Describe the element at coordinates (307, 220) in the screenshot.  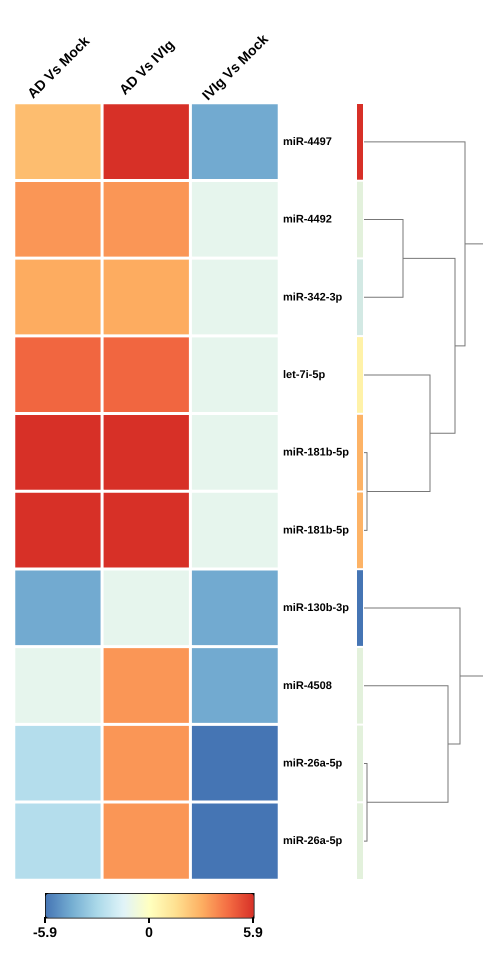
I see `y2-tick-label: miR-4492` at that location.